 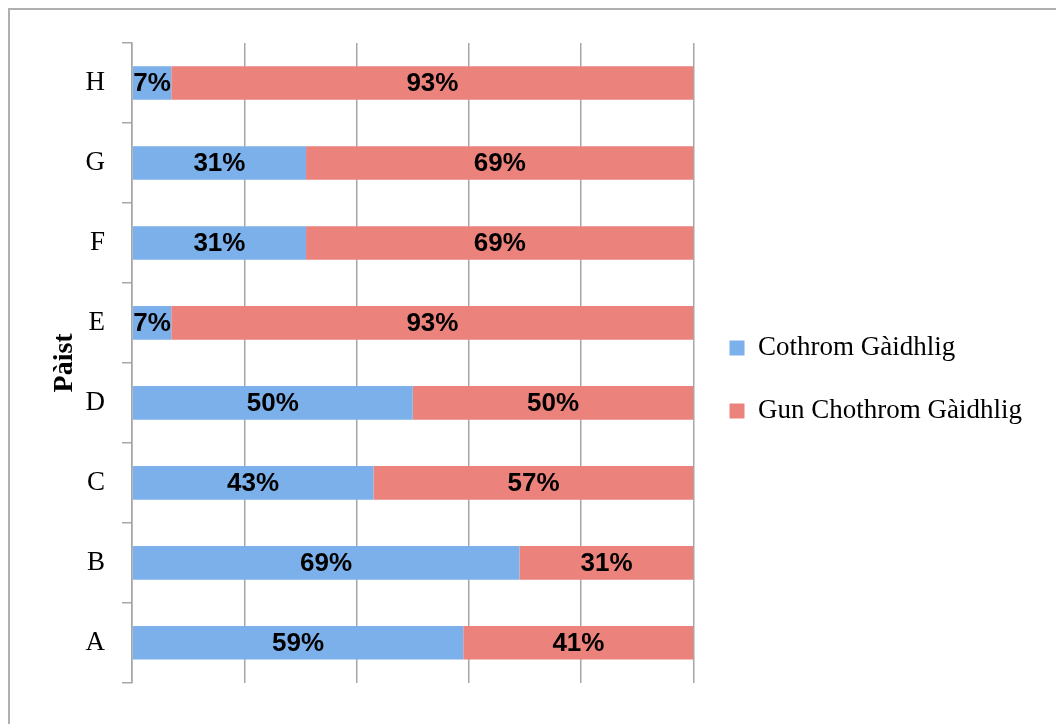 What do you see at coordinates (95, 400) in the screenshot?
I see `y-tick-label: D` at bounding box center [95, 400].